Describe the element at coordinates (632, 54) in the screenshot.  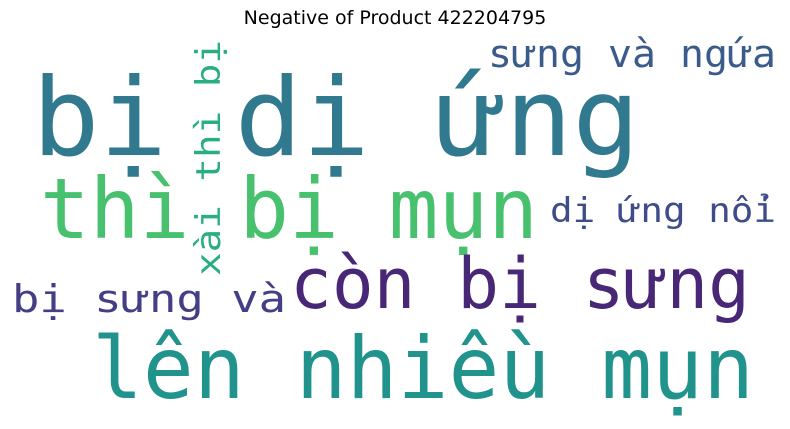
I see `word-sung-va-ngua: sưng và ngứa` at that location.